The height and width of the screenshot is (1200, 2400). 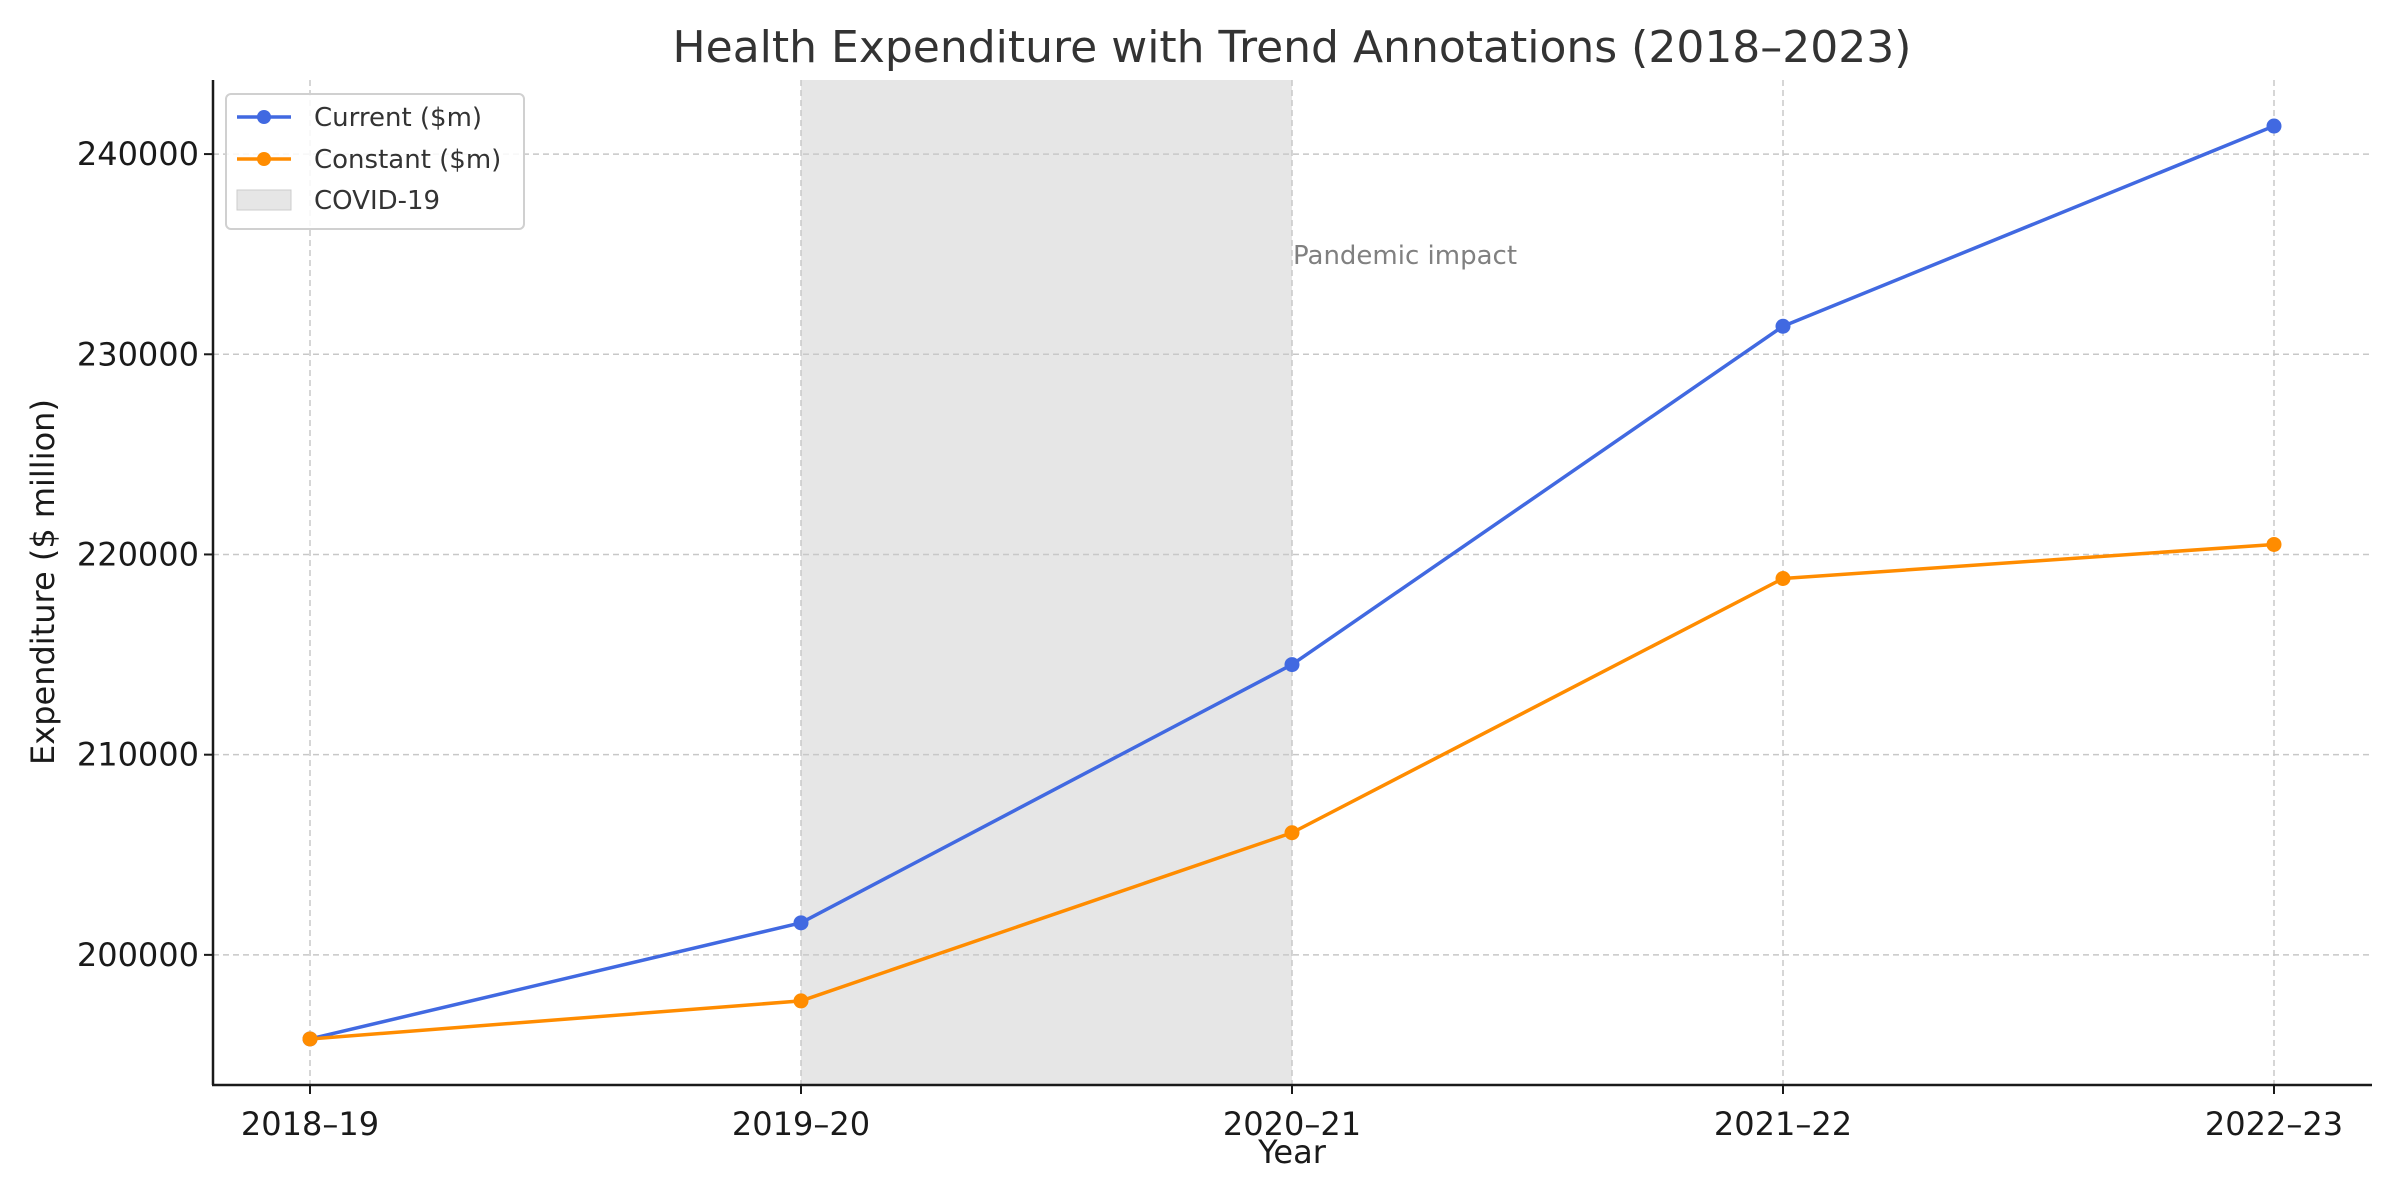 What do you see at coordinates (2274, 1124) in the screenshot?
I see `x-tick-label: 2022–23` at bounding box center [2274, 1124].